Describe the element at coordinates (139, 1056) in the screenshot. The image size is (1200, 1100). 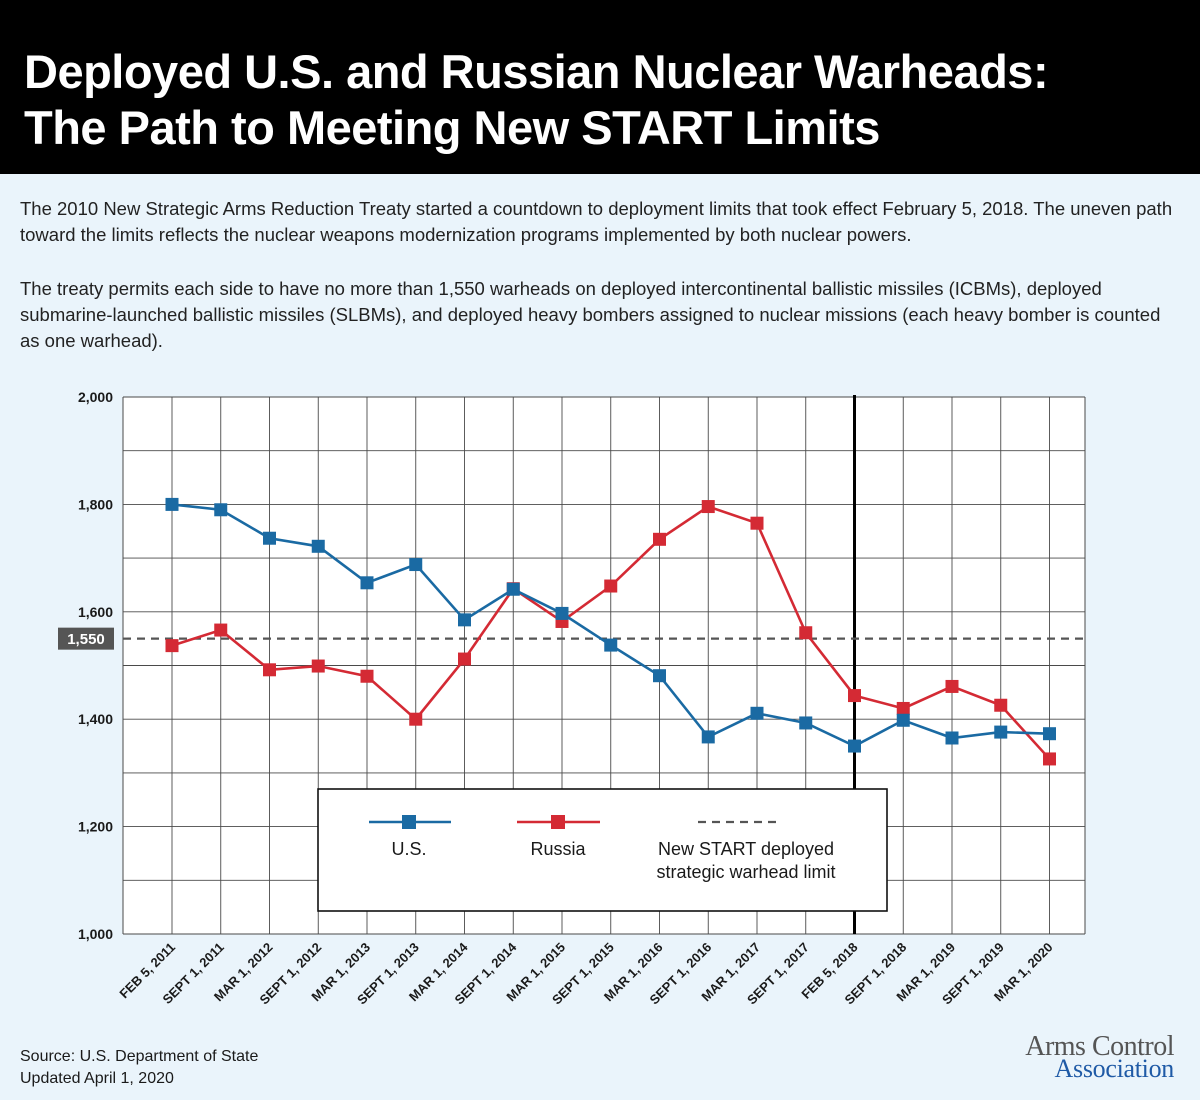
I see `source-text: Source: U.S. Department of State` at that location.